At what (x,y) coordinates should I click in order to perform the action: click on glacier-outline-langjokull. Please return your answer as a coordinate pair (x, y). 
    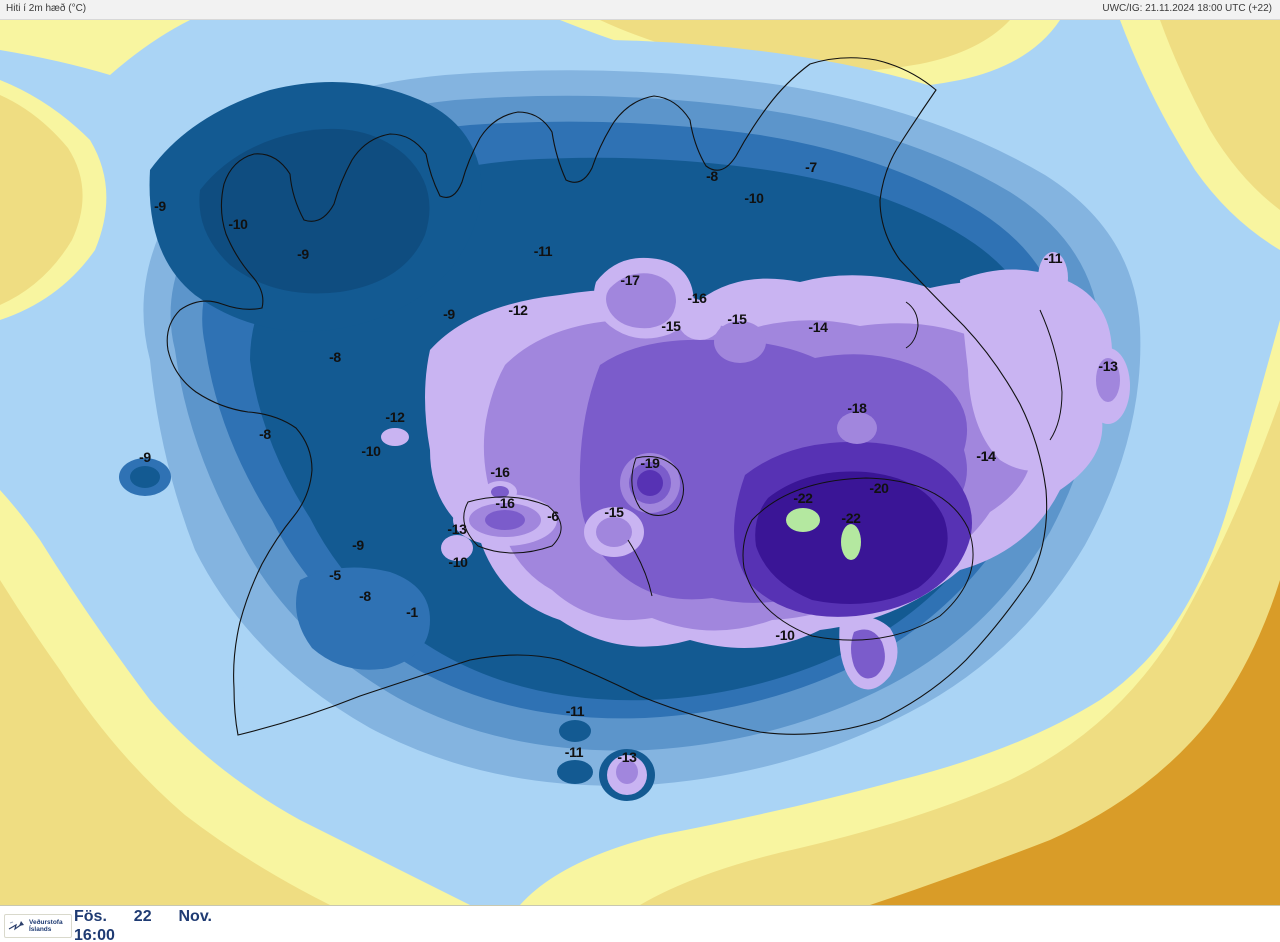
    Looking at the image, I should click on (657, 486).